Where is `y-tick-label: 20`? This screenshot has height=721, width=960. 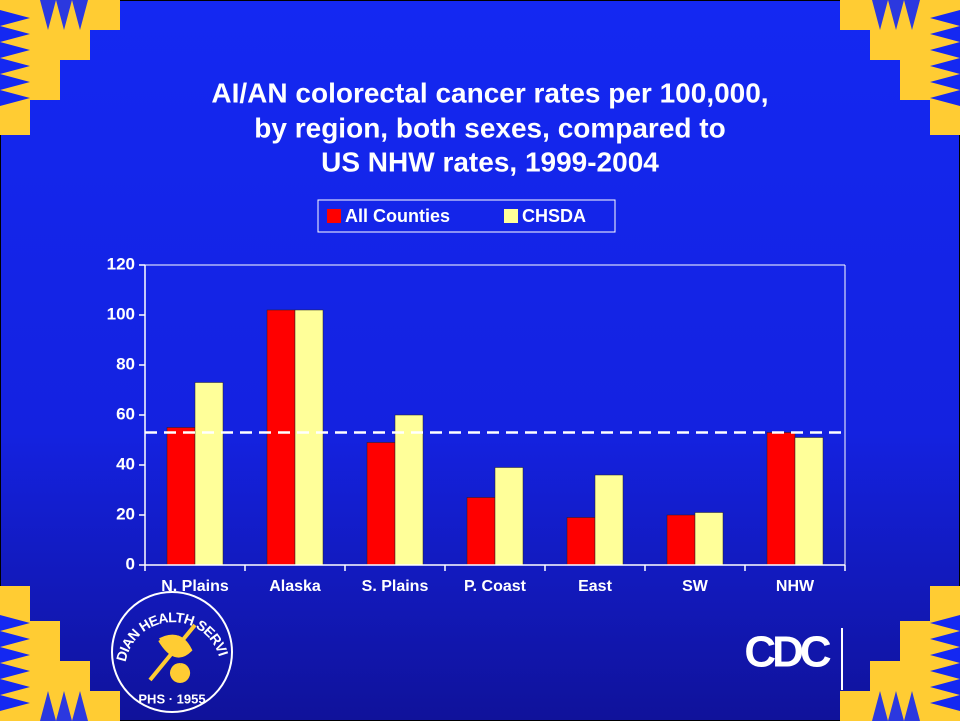
y-tick-label: 20 is located at coordinates (125, 513).